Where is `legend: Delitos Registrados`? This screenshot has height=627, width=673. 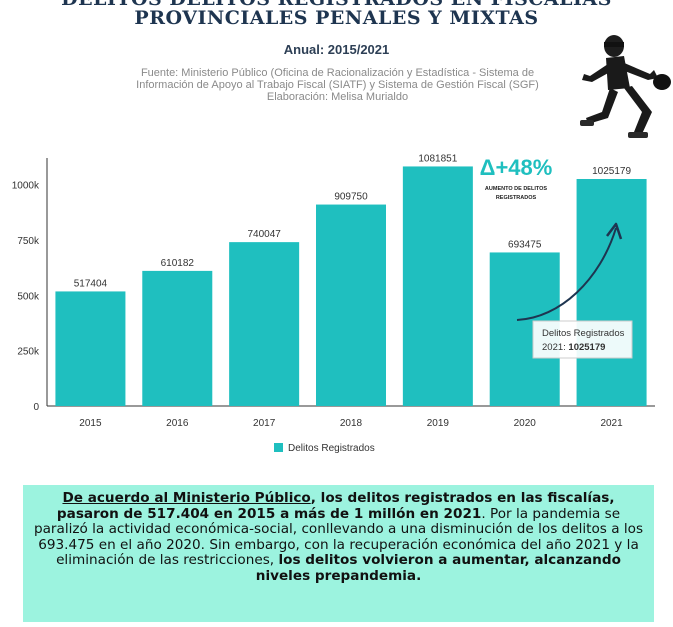
legend: Delitos Registrados is located at coordinates (324, 448).